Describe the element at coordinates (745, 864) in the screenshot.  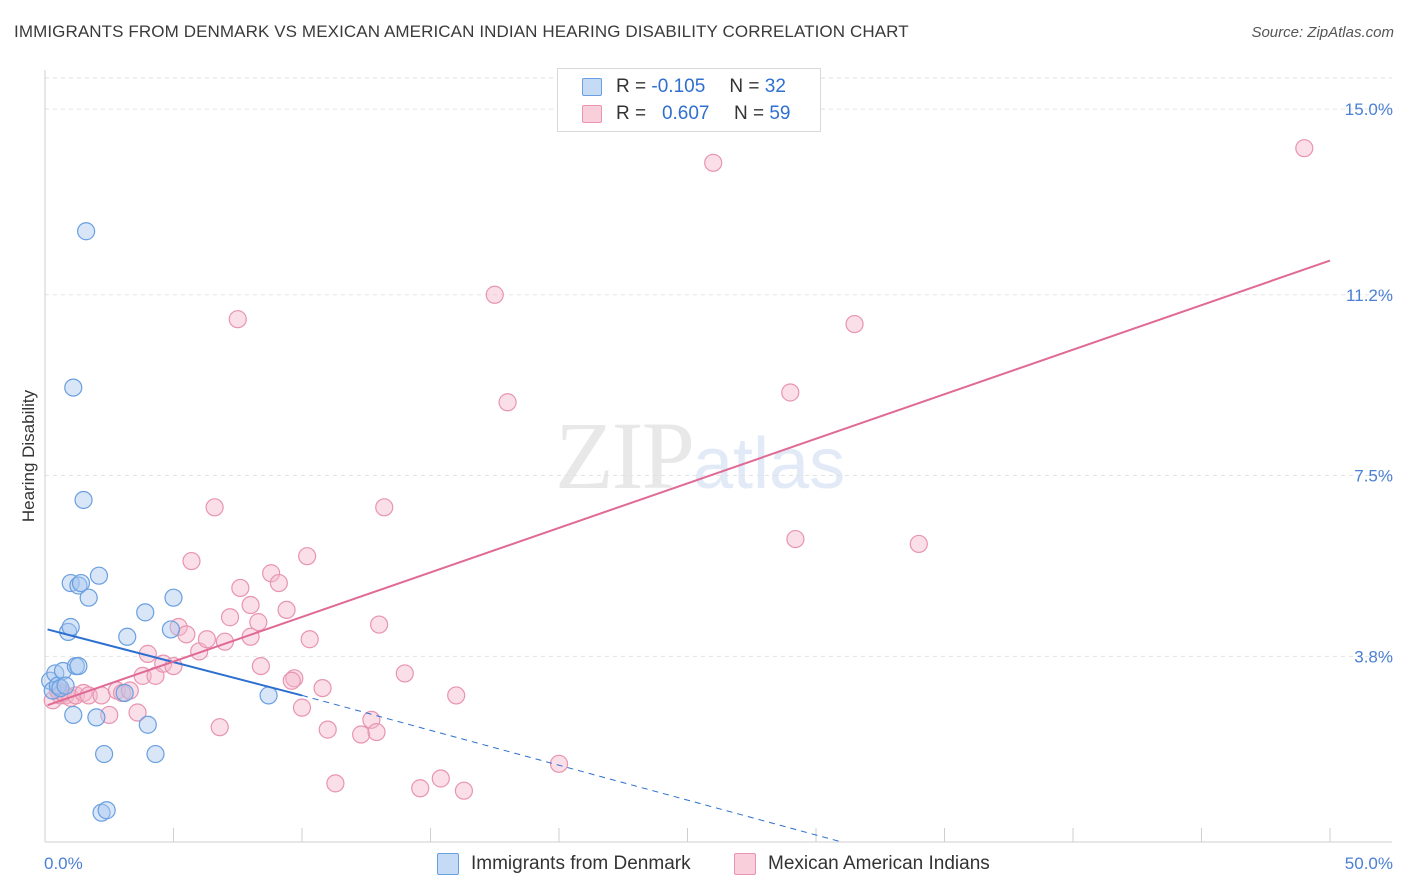
I see `bottom-legend-swatch-mexican` at that location.